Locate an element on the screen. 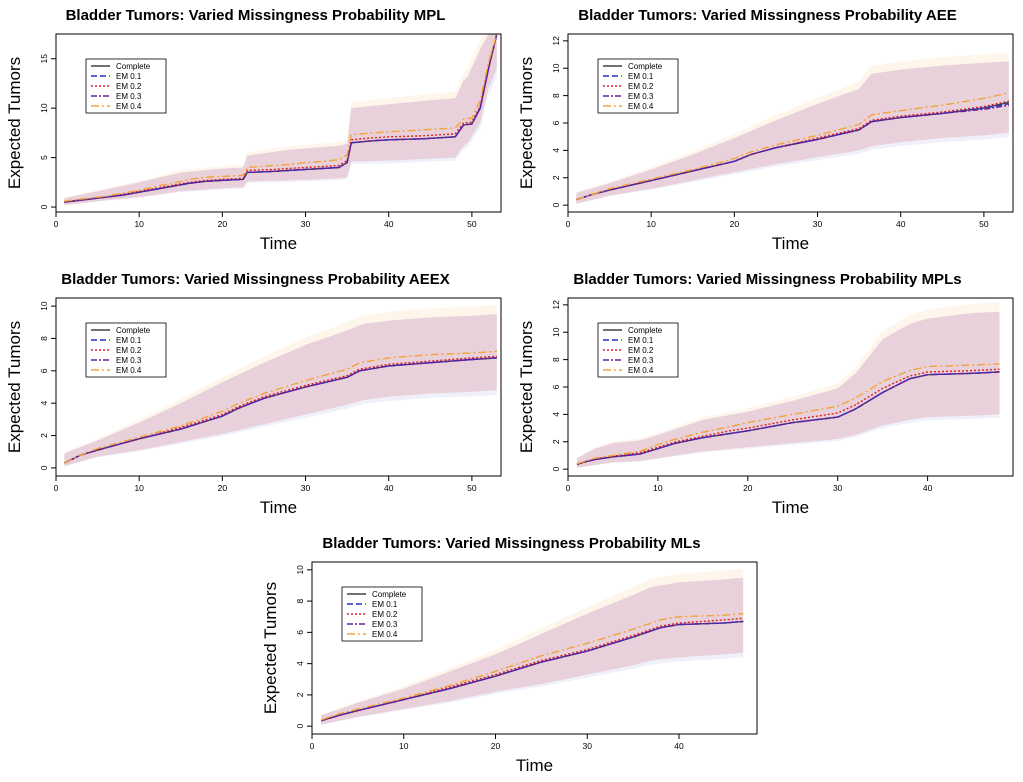 The width and height of the screenshot is (1023, 782). confidence-band-upper-fringe is located at coordinates (532, 642).